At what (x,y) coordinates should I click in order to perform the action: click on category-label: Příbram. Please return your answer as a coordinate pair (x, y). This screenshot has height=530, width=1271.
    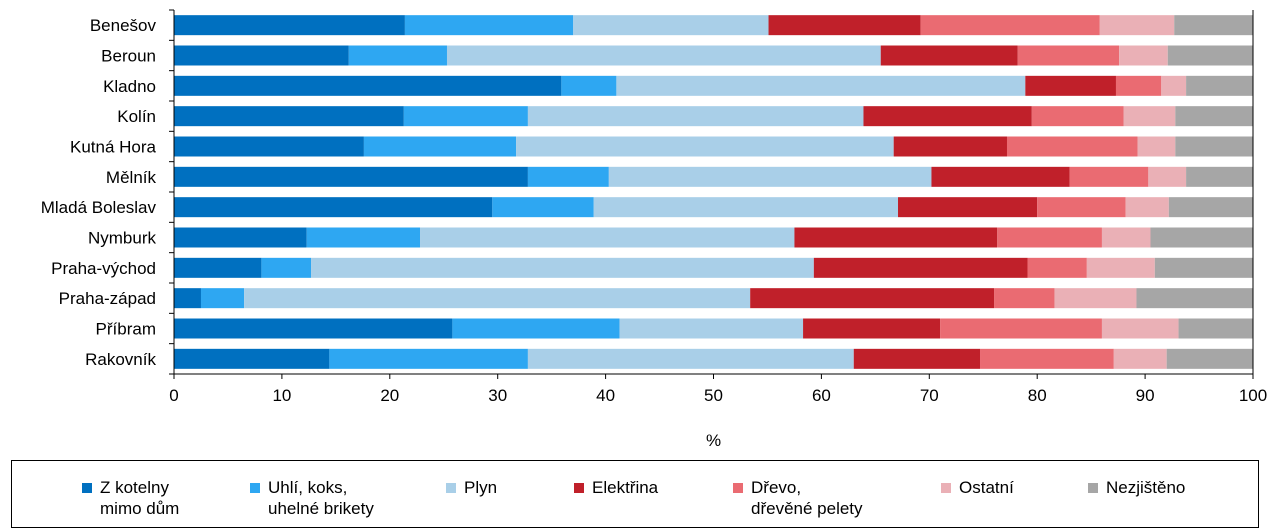
    Looking at the image, I should click on (126, 329).